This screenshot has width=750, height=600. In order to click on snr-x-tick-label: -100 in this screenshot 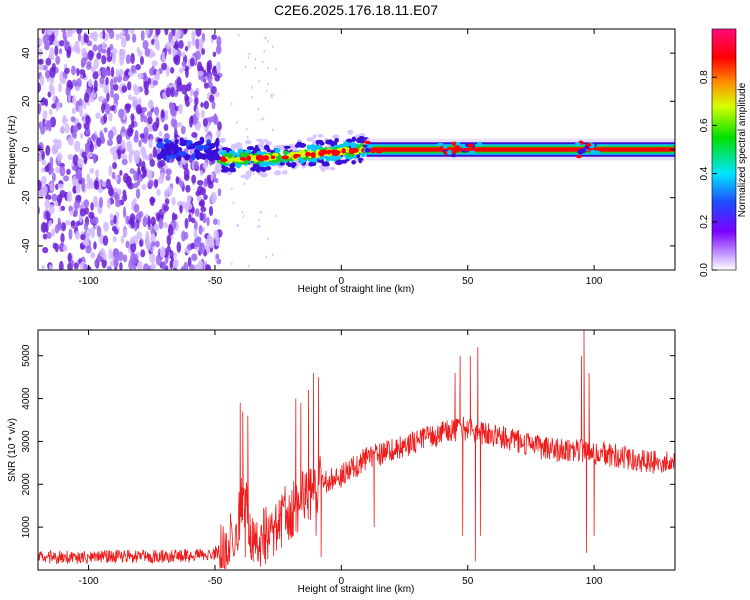, I will do `click(89, 581)`.